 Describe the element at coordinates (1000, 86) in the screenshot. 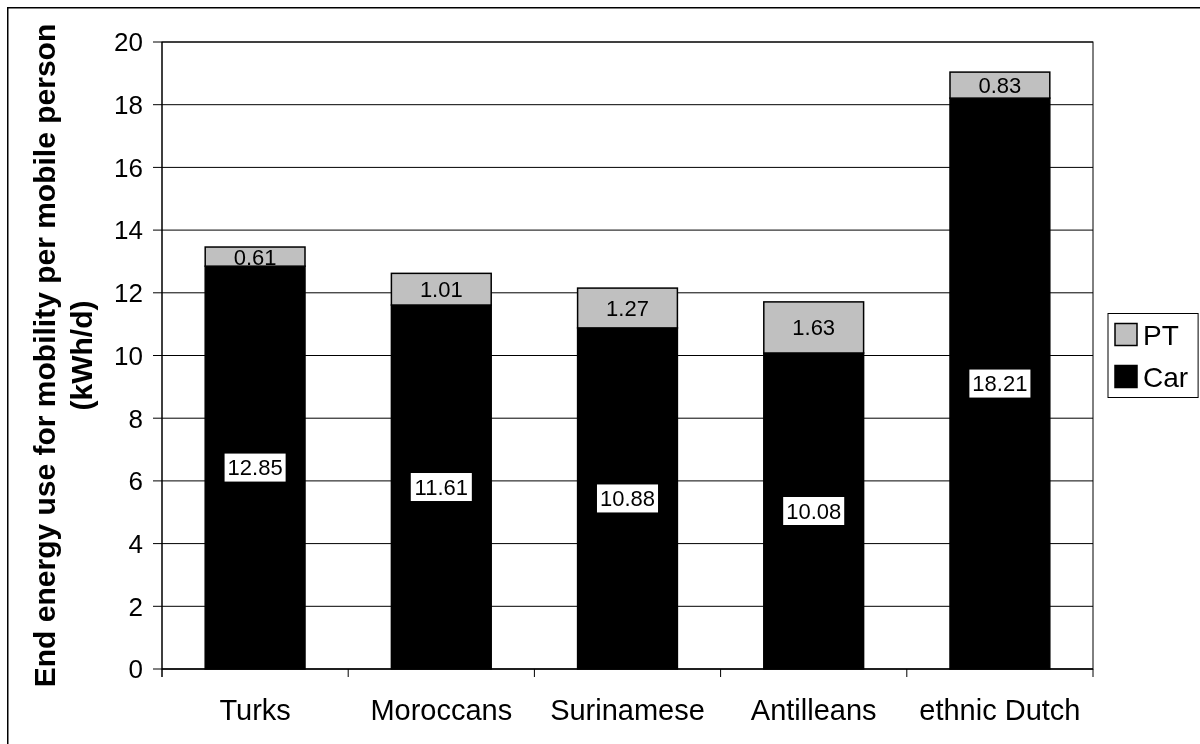

I see `data-label: 0.83` at that location.